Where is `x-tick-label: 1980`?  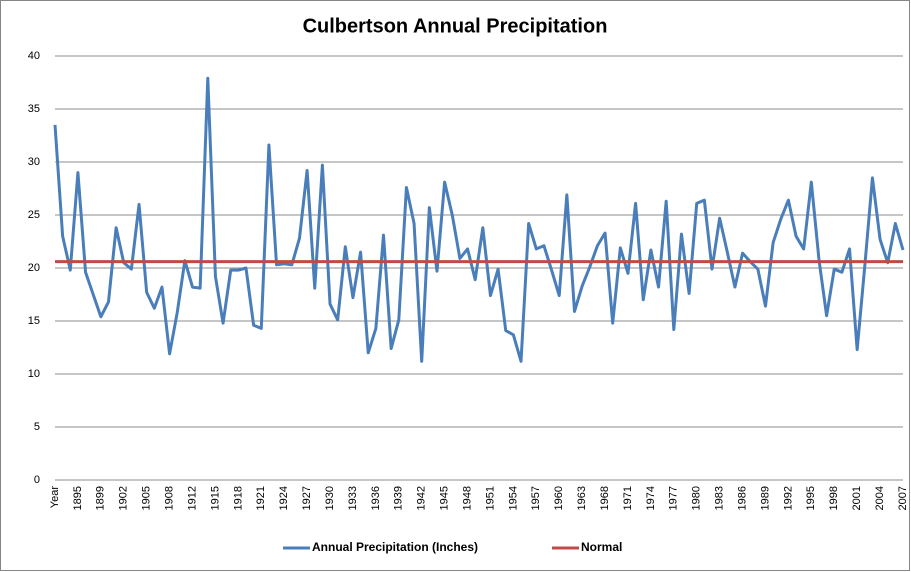 x-tick-label: 1980 is located at coordinates (697, 498).